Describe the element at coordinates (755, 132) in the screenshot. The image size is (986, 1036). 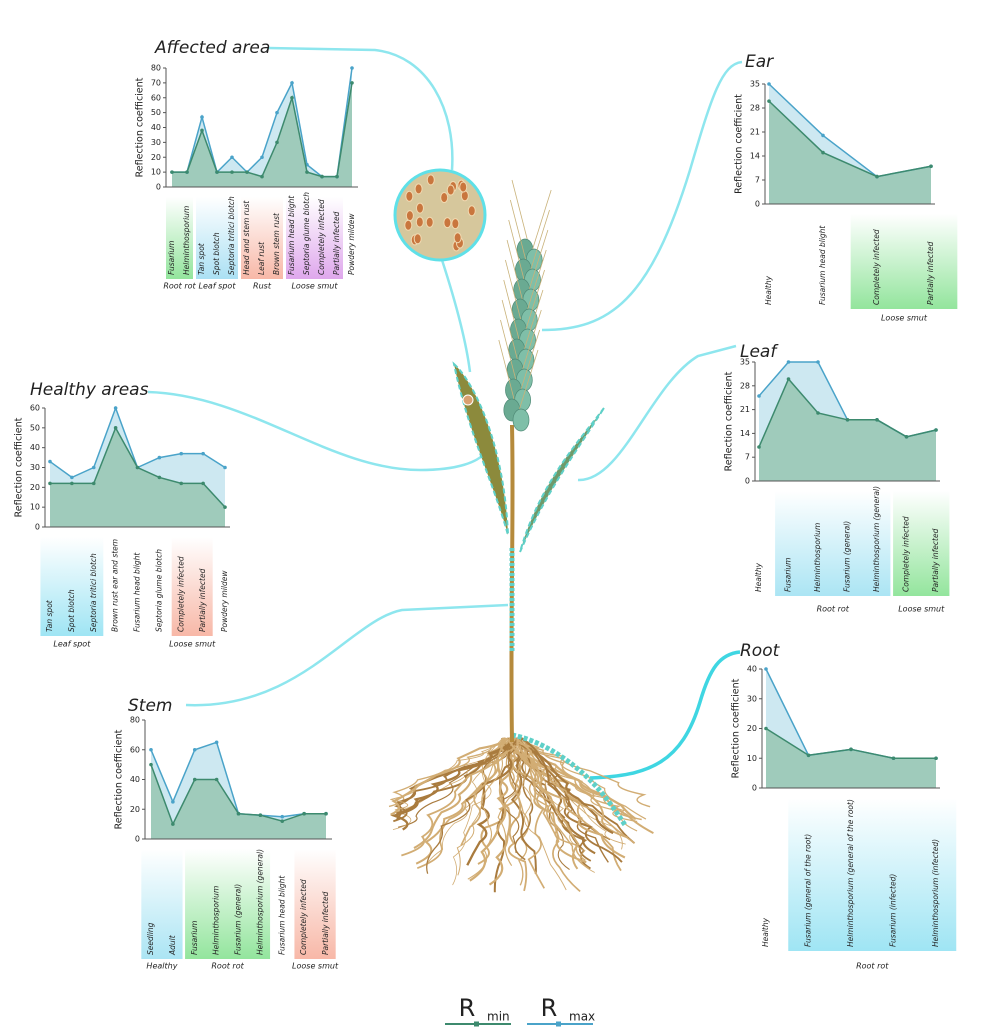
I see `y-tick-label: 21` at that location.